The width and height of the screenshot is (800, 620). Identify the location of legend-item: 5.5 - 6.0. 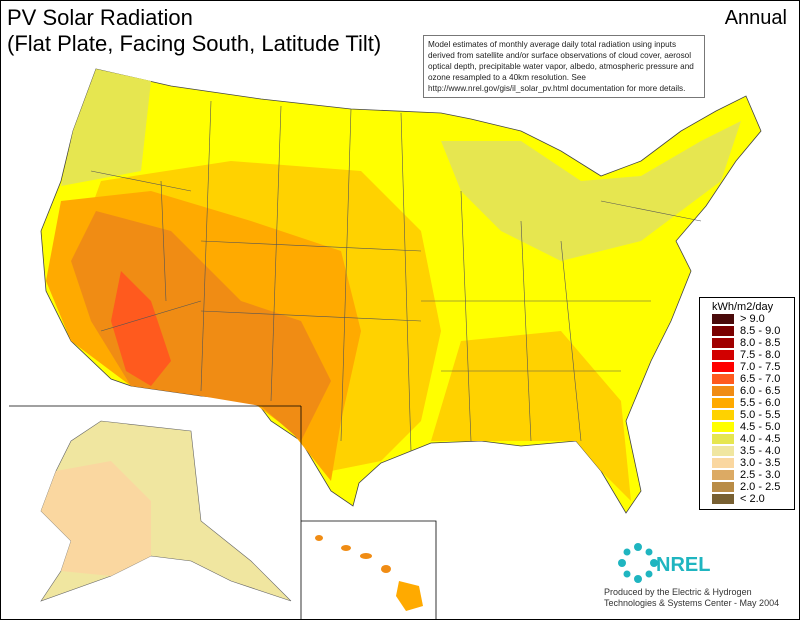
(753, 403).